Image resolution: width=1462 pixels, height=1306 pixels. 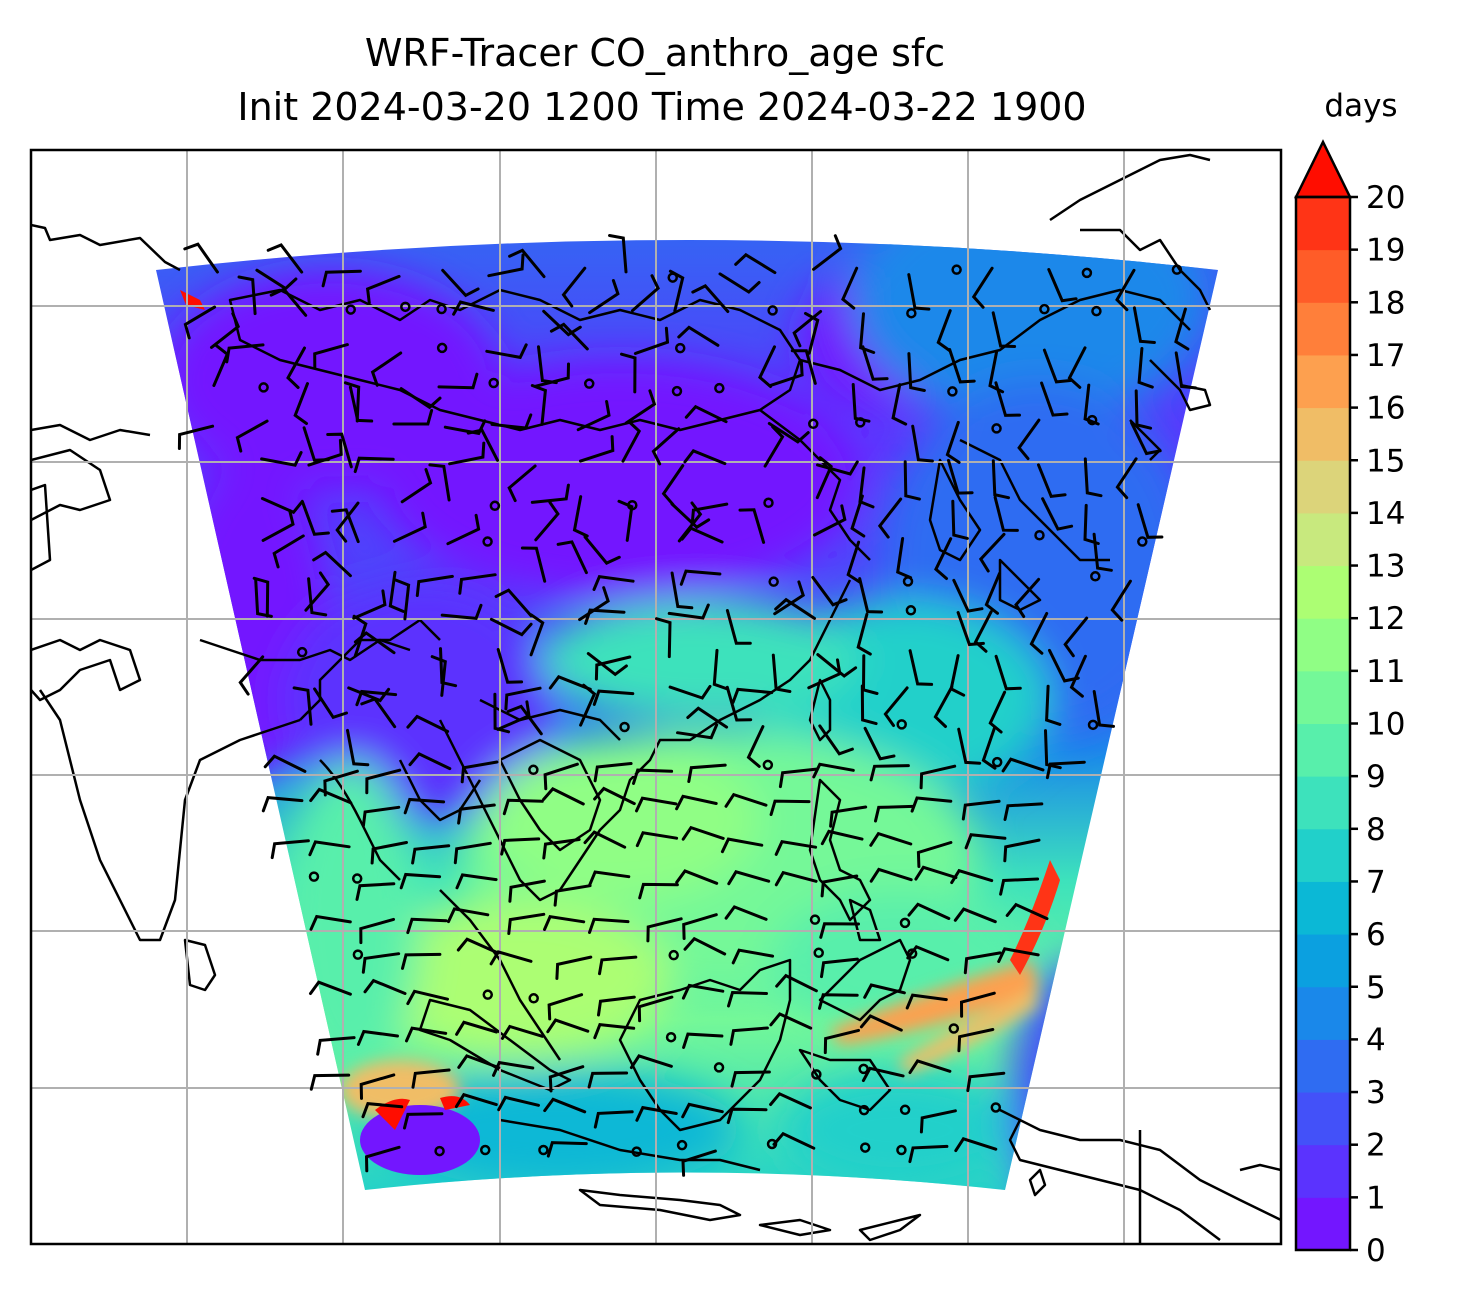 What do you see at coordinates (1385, 725) in the screenshot?
I see `colorbar-tick-label: 10` at bounding box center [1385, 725].